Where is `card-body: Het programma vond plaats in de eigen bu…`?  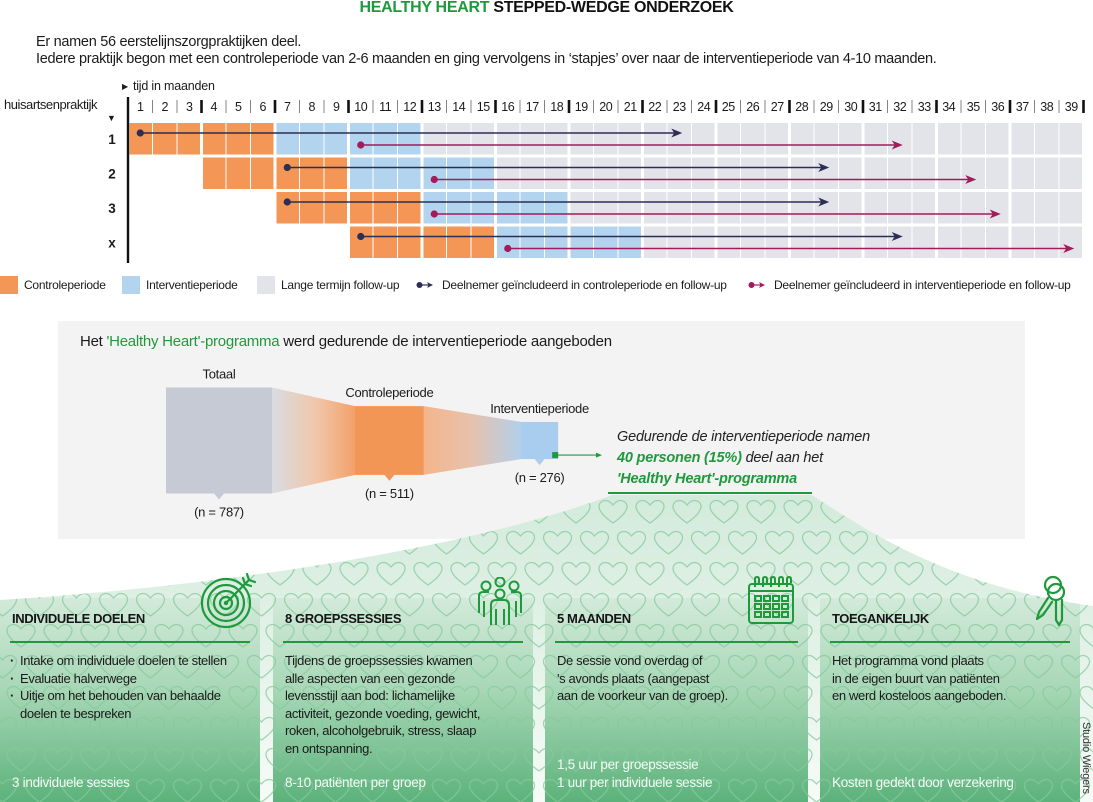 card-body: Het programma vond plaats in de eigen bu… is located at coordinates (953, 678).